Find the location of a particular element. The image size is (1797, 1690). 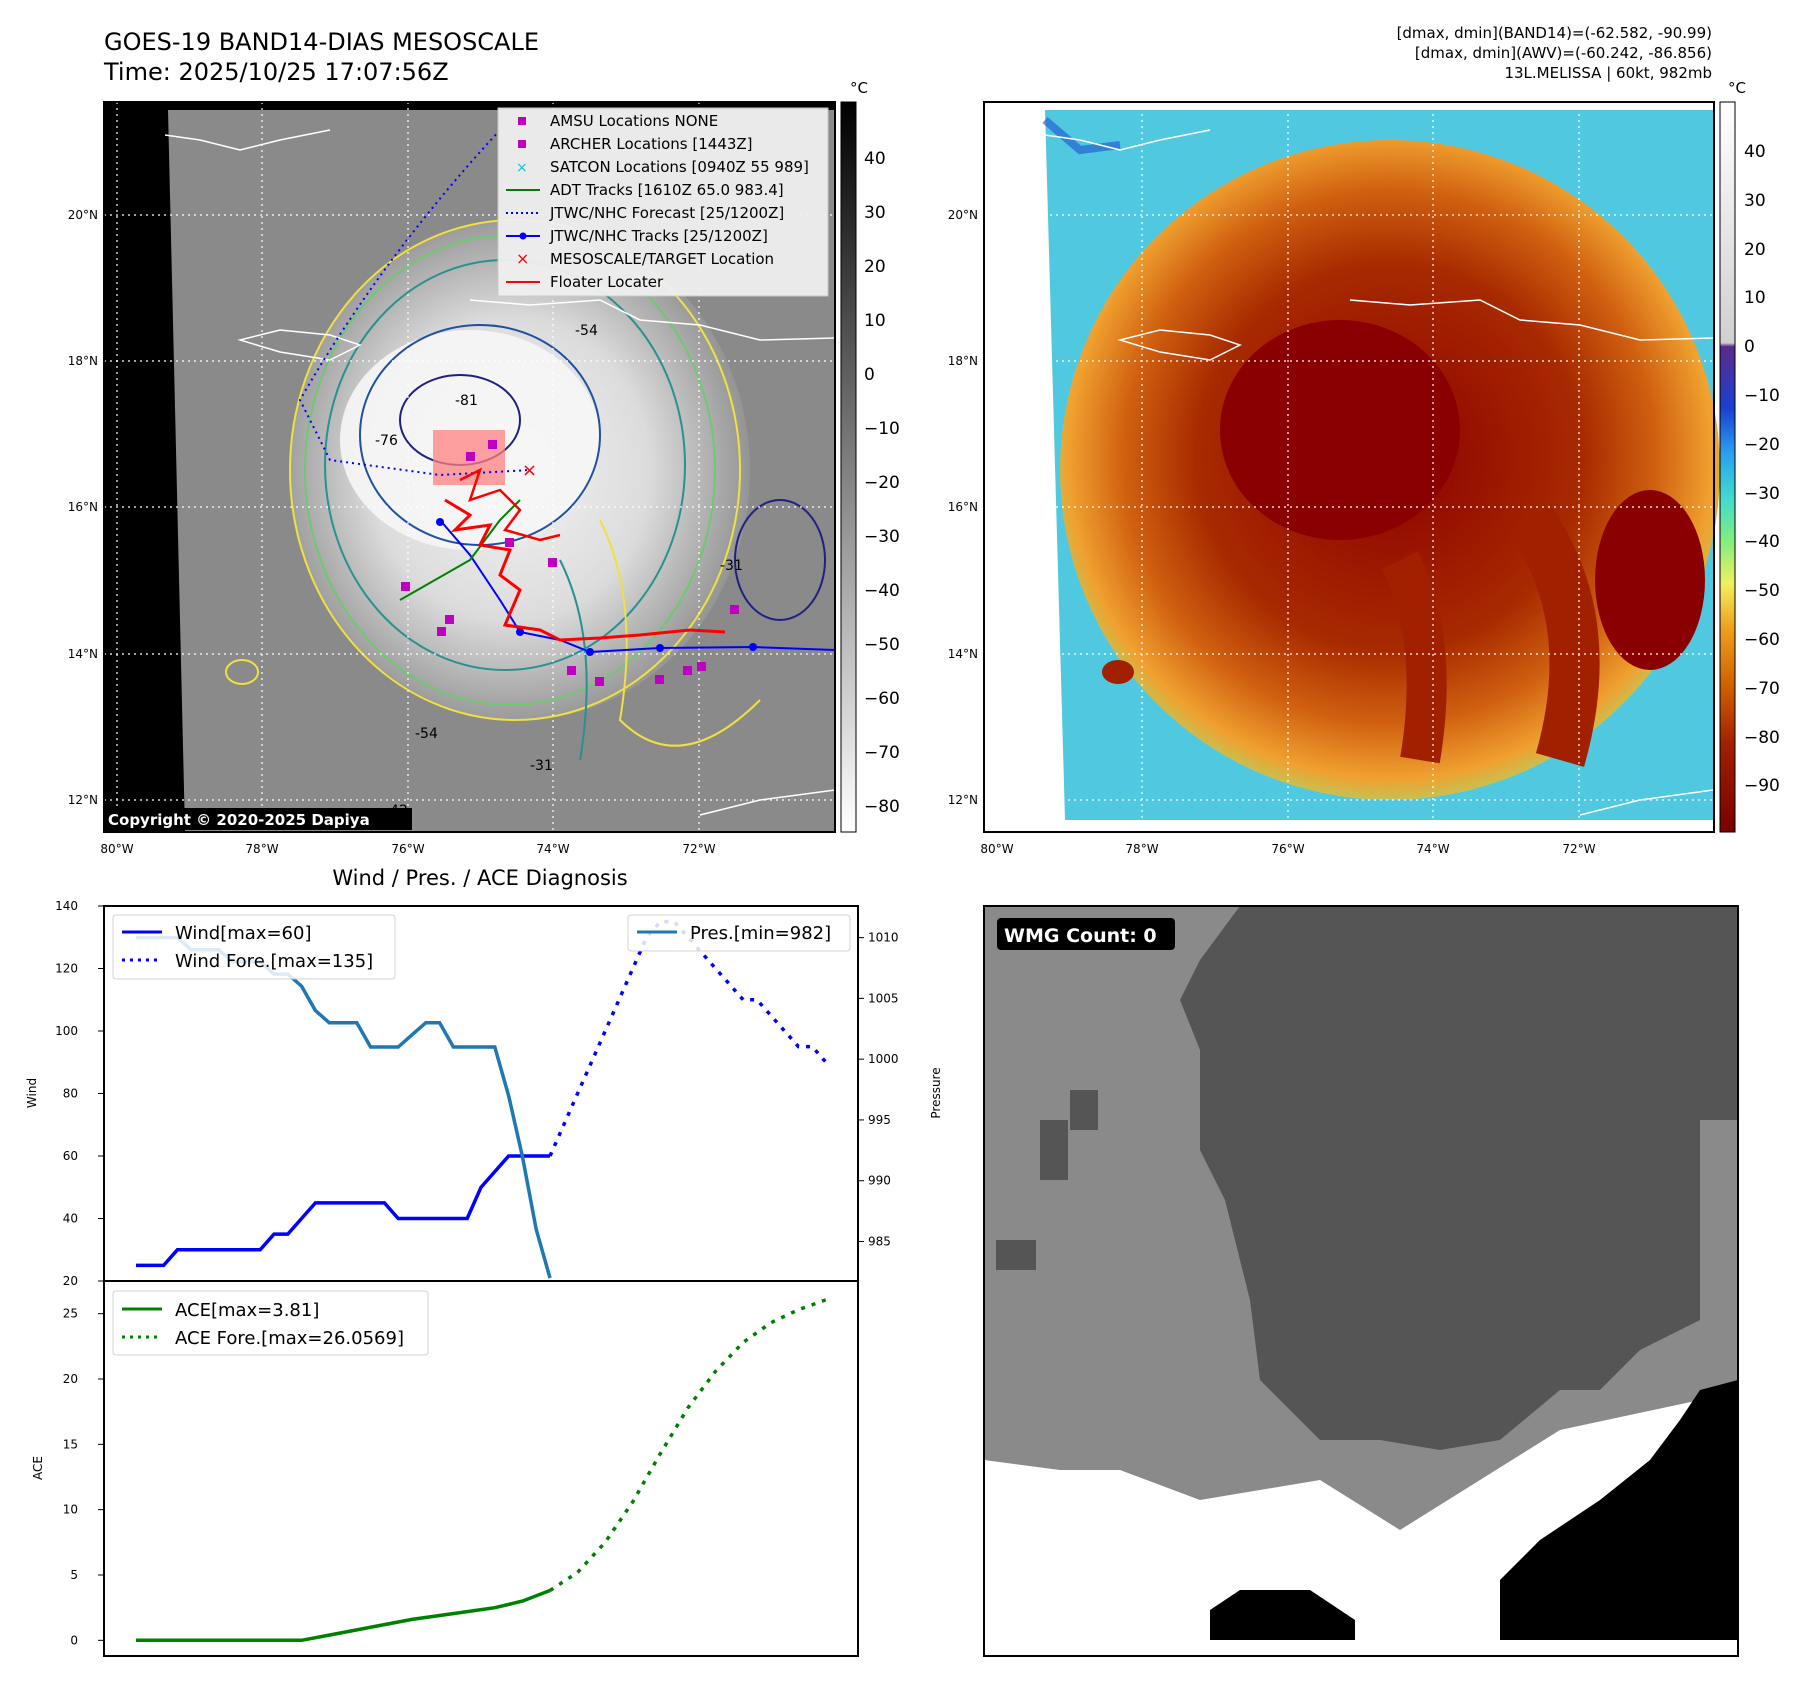

colorbar-tick: 40 is located at coordinates (1755, 152).